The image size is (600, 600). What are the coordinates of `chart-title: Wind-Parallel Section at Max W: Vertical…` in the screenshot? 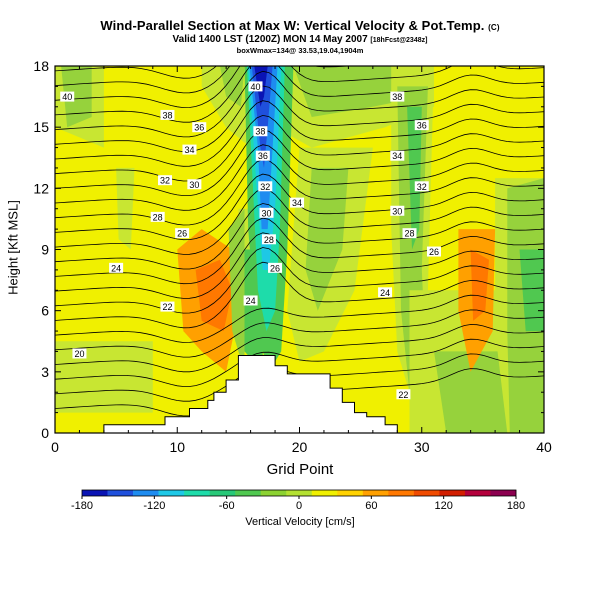 It's located at (300, 25).